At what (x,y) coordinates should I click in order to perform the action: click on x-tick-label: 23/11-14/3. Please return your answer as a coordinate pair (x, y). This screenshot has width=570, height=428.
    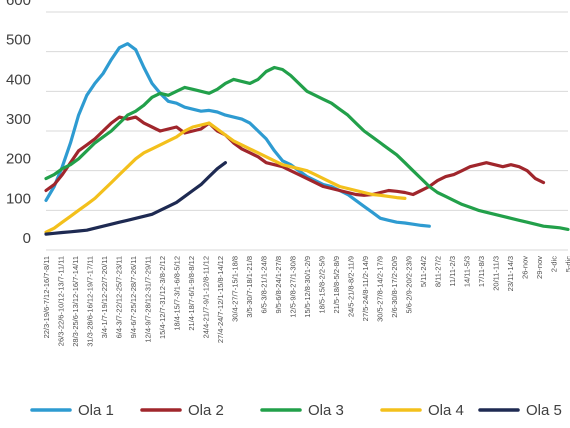
    Looking at the image, I should click on (510, 273).